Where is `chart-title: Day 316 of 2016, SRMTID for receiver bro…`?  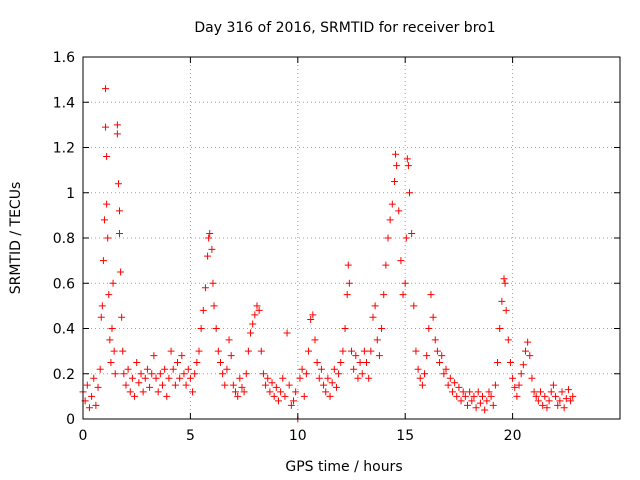 chart-title: Day 316 of 2016, SRMTID for receiver bro… is located at coordinates (344, 28).